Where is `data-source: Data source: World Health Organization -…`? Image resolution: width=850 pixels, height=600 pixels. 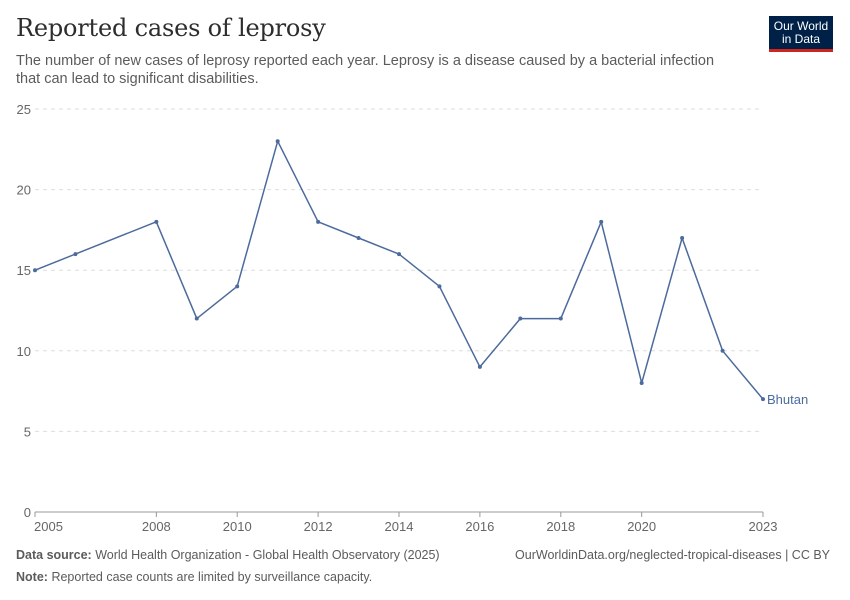
data-source: Data source: World Health Organization -… is located at coordinates (228, 555).